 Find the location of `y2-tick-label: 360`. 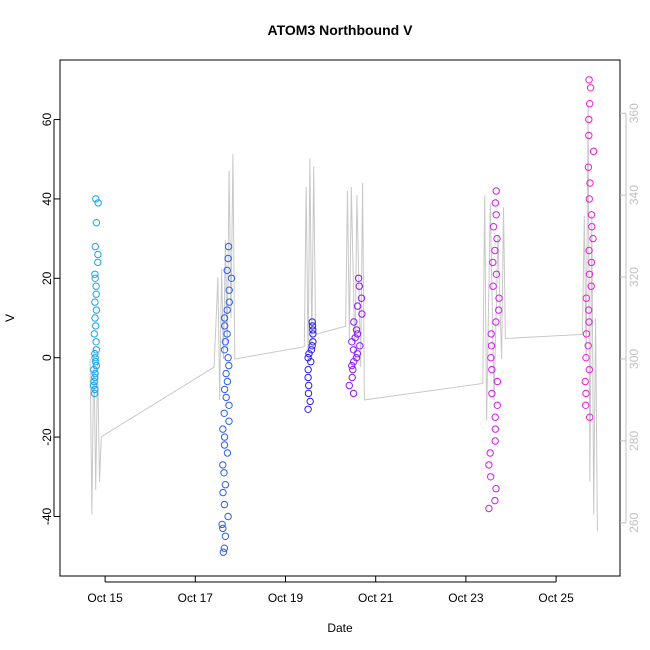

y2-tick-label: 360 is located at coordinates (634, 113).